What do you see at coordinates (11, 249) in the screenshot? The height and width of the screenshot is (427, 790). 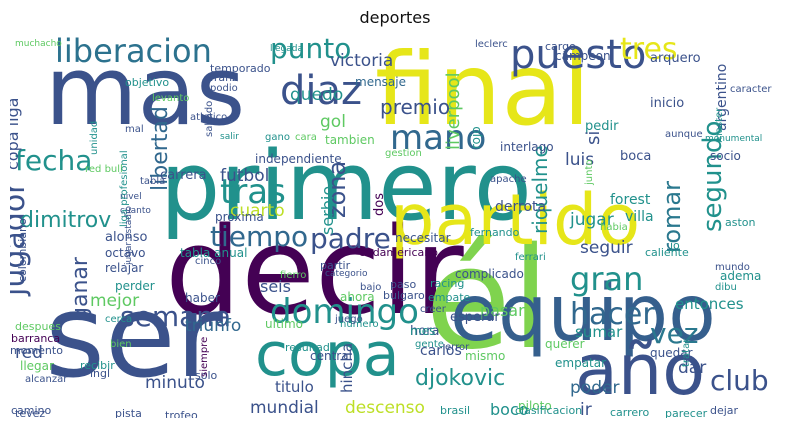 I see `cloud-word: mientras` at bounding box center [11, 249].